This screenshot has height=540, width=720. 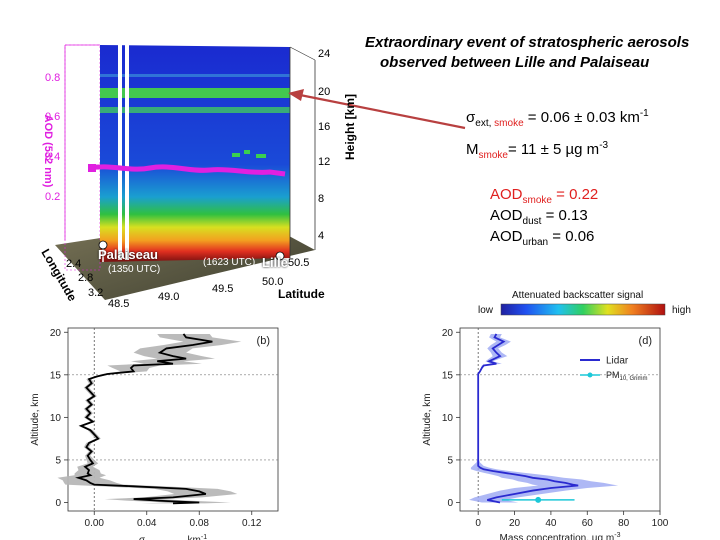 I want to click on arrow-shaft, so click(x=382, y=111).